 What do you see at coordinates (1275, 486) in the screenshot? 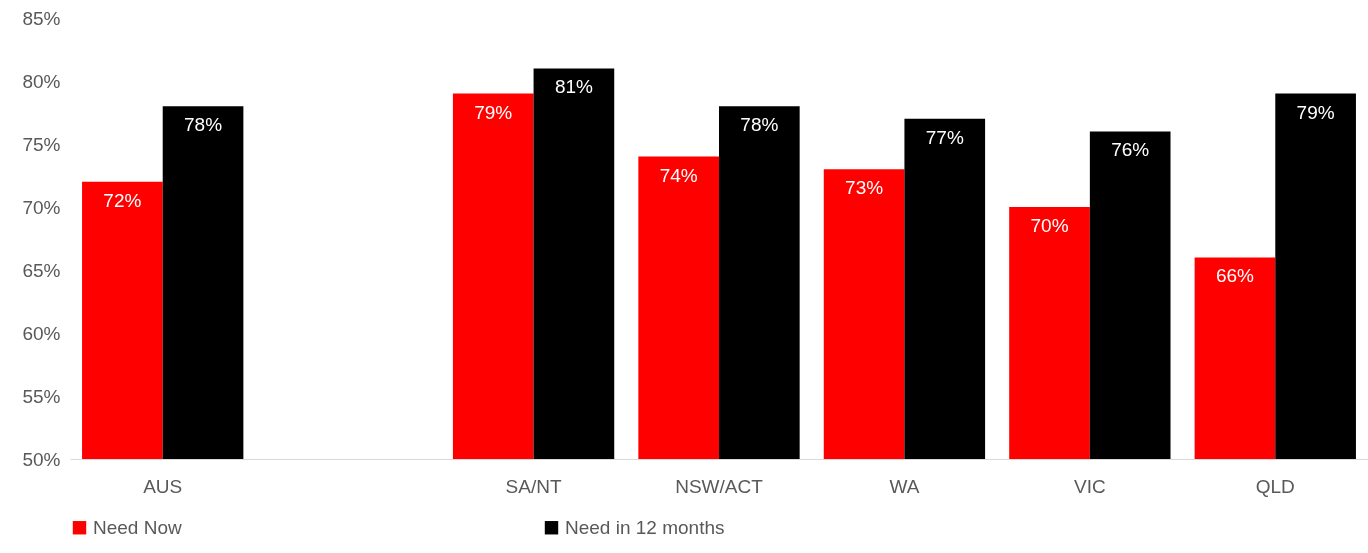
I see `x-tick-label: QLD` at bounding box center [1275, 486].